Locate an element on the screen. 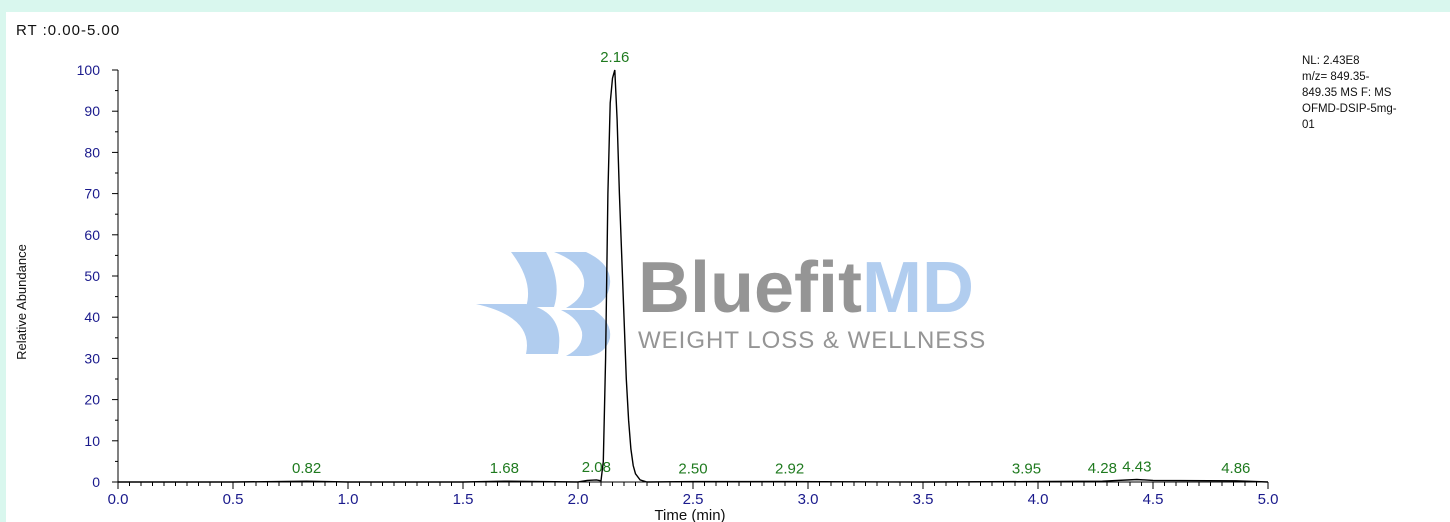  peak-label: 2.50 is located at coordinates (692, 469).